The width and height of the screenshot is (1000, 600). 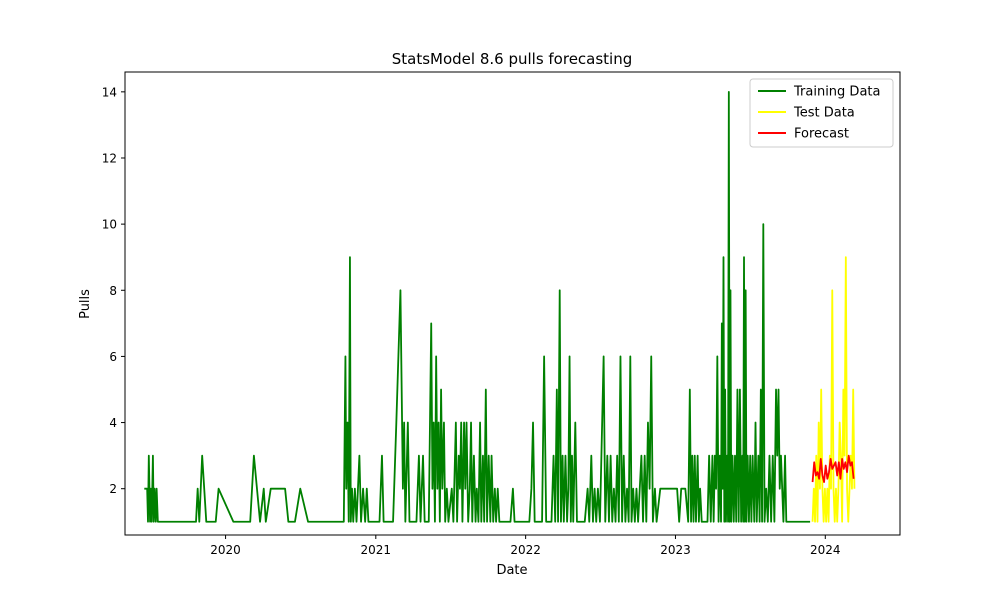 What do you see at coordinates (512, 59) in the screenshot?
I see `chart-title: StatsModel 8.6 pulls forecasting` at bounding box center [512, 59].